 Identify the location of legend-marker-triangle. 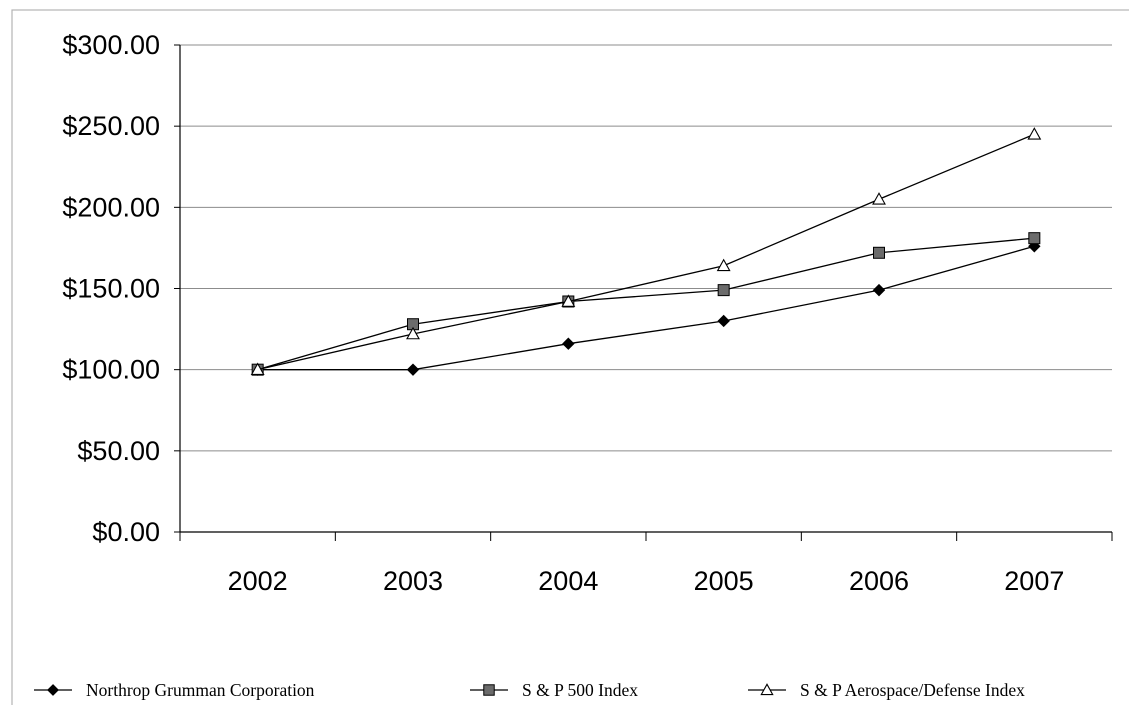
(767, 689).